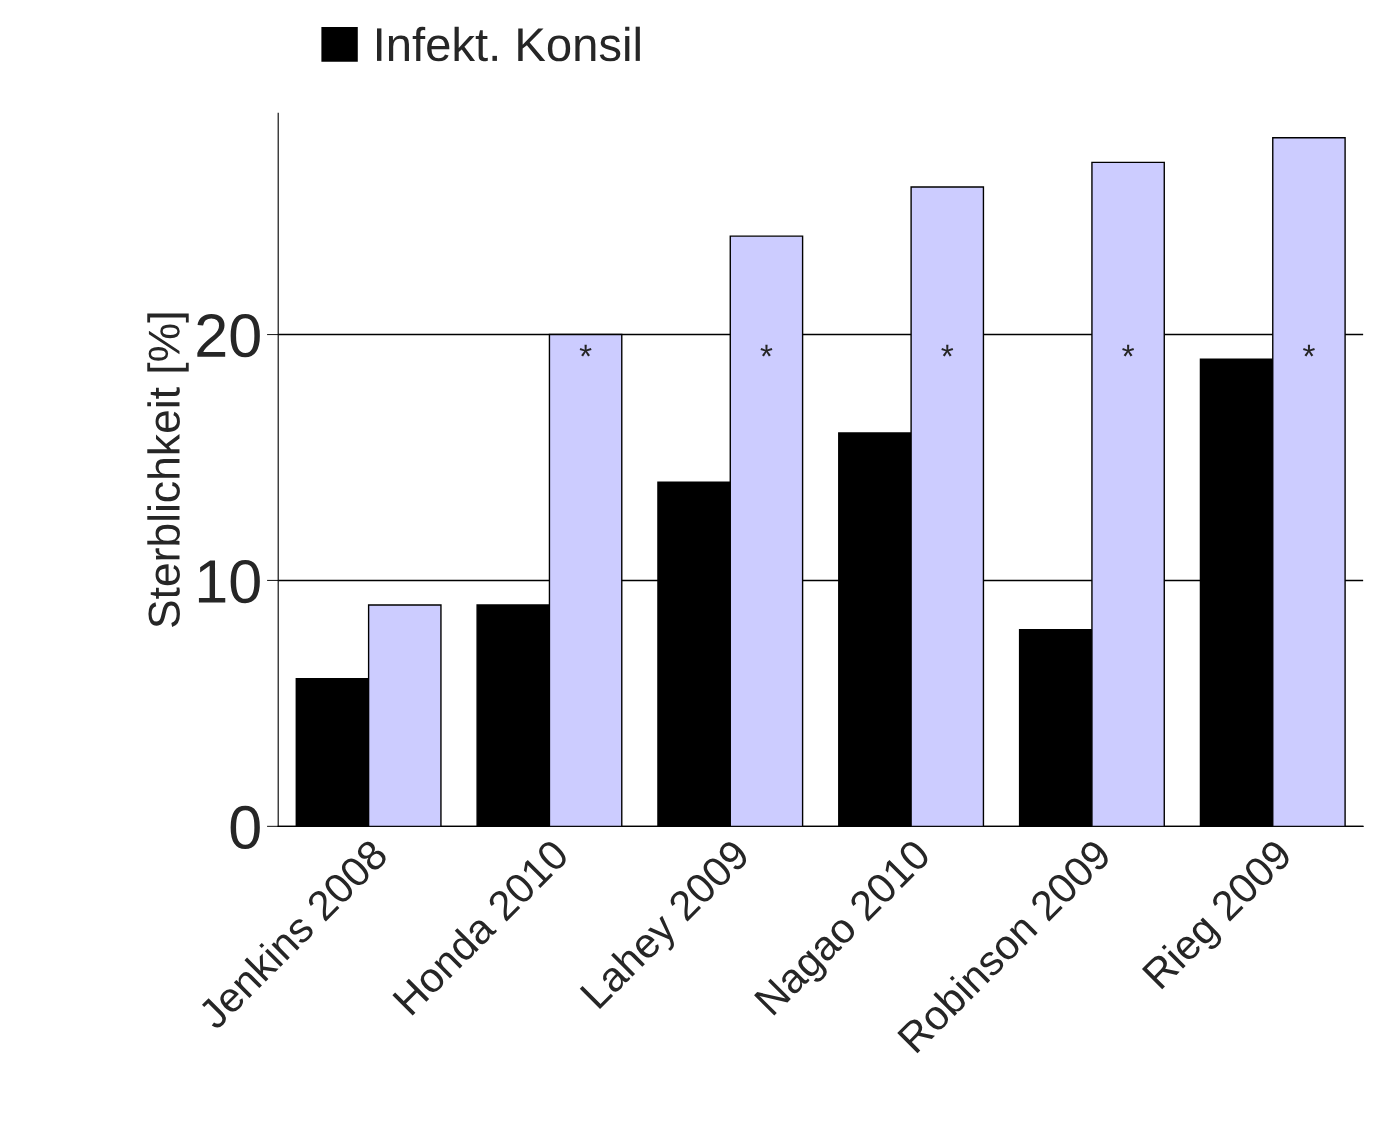 The height and width of the screenshot is (1132, 1391). Describe the element at coordinates (245, 827) in the screenshot. I see `y-tick-label: 0` at that location.